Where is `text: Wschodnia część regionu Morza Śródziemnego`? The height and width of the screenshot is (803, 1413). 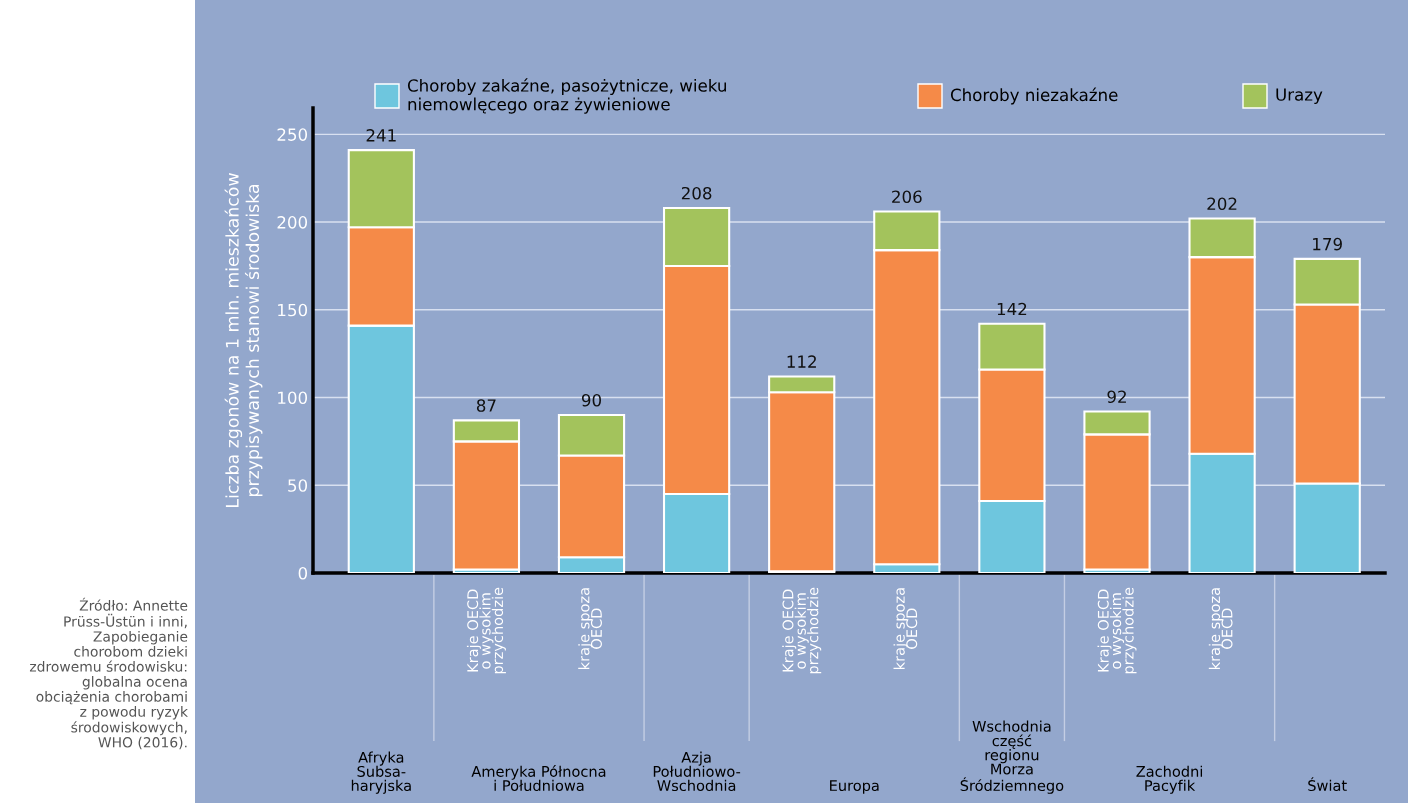
text: Wschodnia część regionu Morza Śródziemnego is located at coordinates (1012, 757).